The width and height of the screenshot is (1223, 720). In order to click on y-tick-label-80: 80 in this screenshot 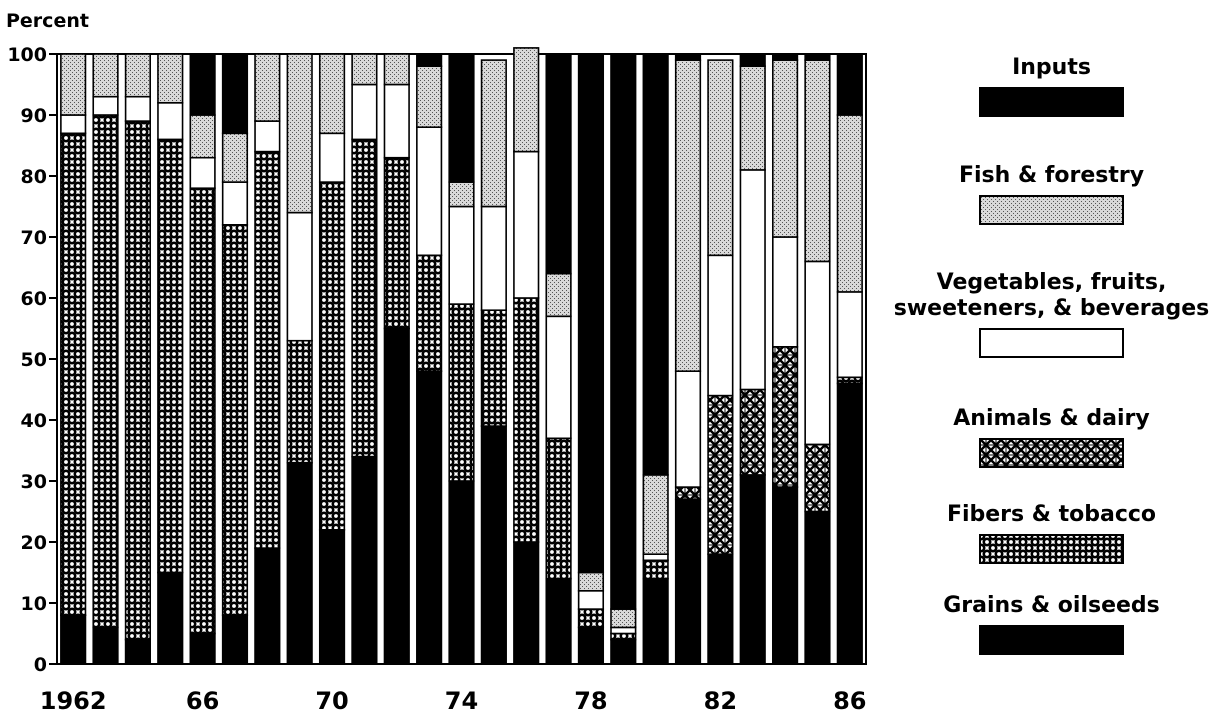, I will do `click(34, 177)`.